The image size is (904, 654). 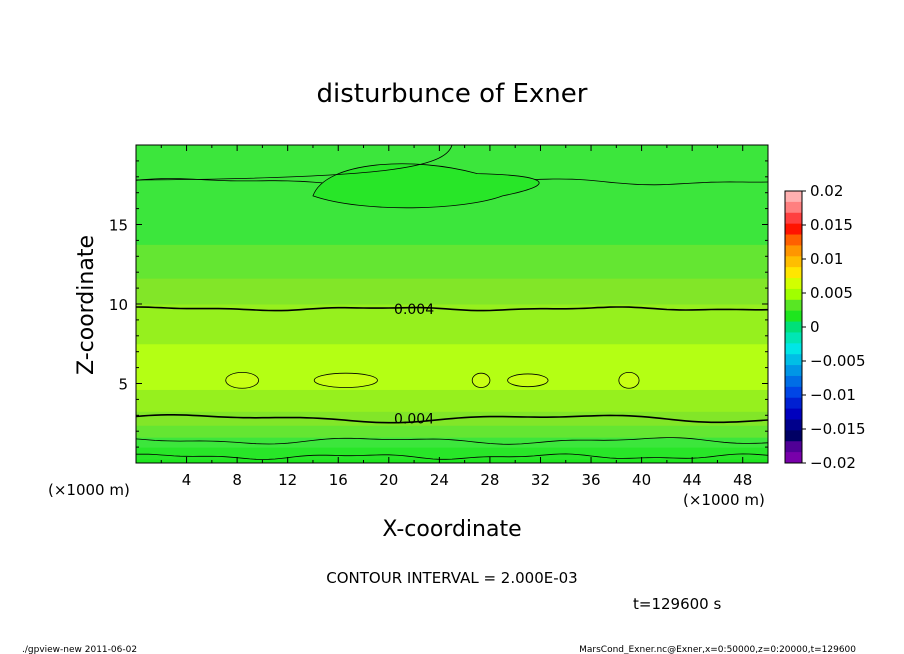 What do you see at coordinates (79, 649) in the screenshot?
I see `footer-left: ./gpview-new 2011-06-02` at bounding box center [79, 649].